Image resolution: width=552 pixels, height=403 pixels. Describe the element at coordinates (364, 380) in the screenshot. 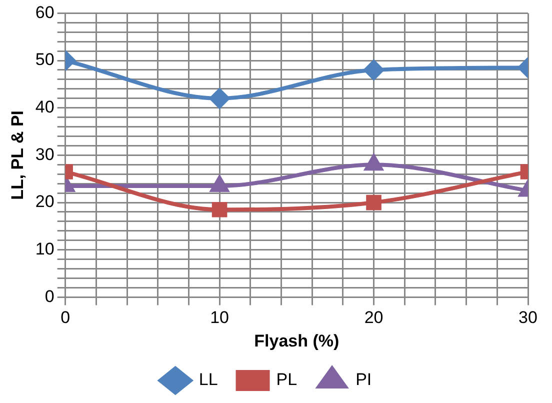

I see `legend-label: PI` at that location.